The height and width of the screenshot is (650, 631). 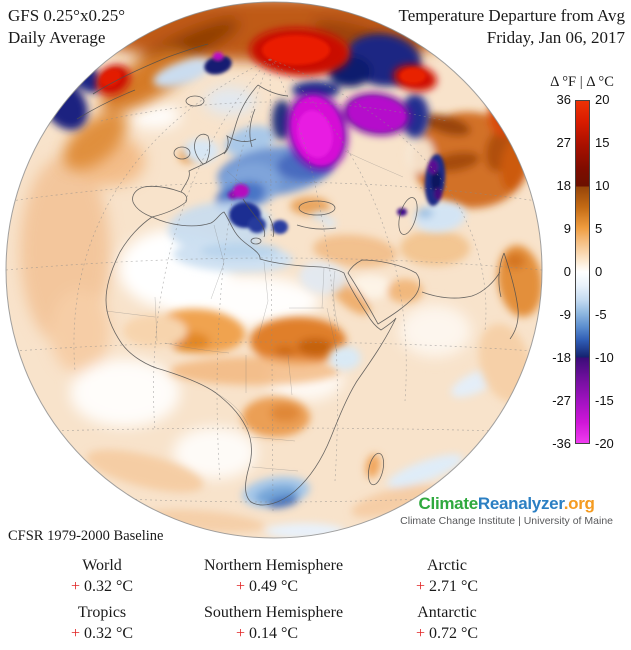 What do you see at coordinates (273, 633) in the screenshot?
I see `stat-number: 0.14 °C` at bounding box center [273, 633].